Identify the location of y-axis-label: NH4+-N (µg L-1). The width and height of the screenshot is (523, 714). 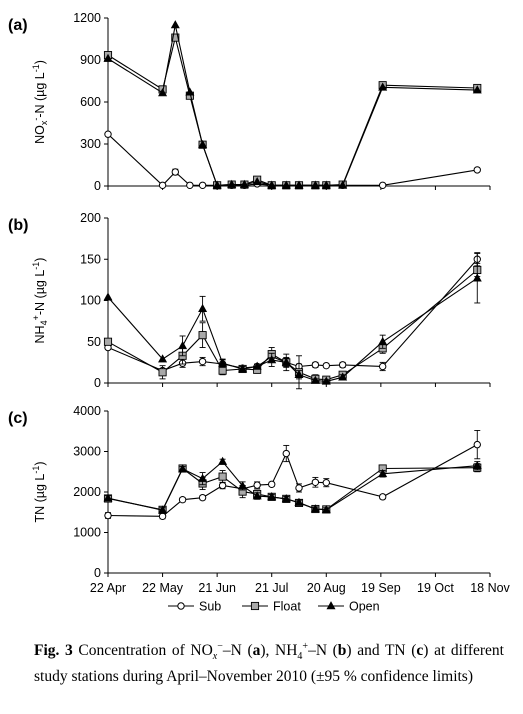
(40, 301).